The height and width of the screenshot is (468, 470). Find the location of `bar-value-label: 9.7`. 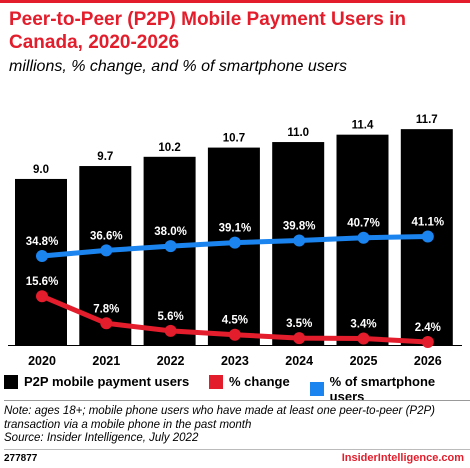

bar-value-label: 9.7 is located at coordinates (105, 157).